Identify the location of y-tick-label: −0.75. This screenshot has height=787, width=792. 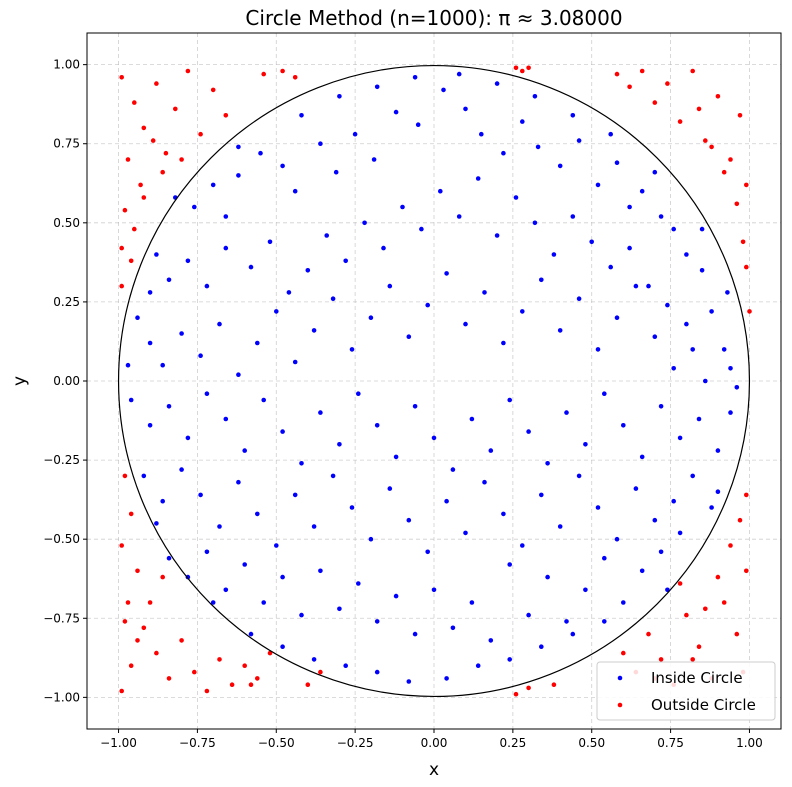
(61, 618).